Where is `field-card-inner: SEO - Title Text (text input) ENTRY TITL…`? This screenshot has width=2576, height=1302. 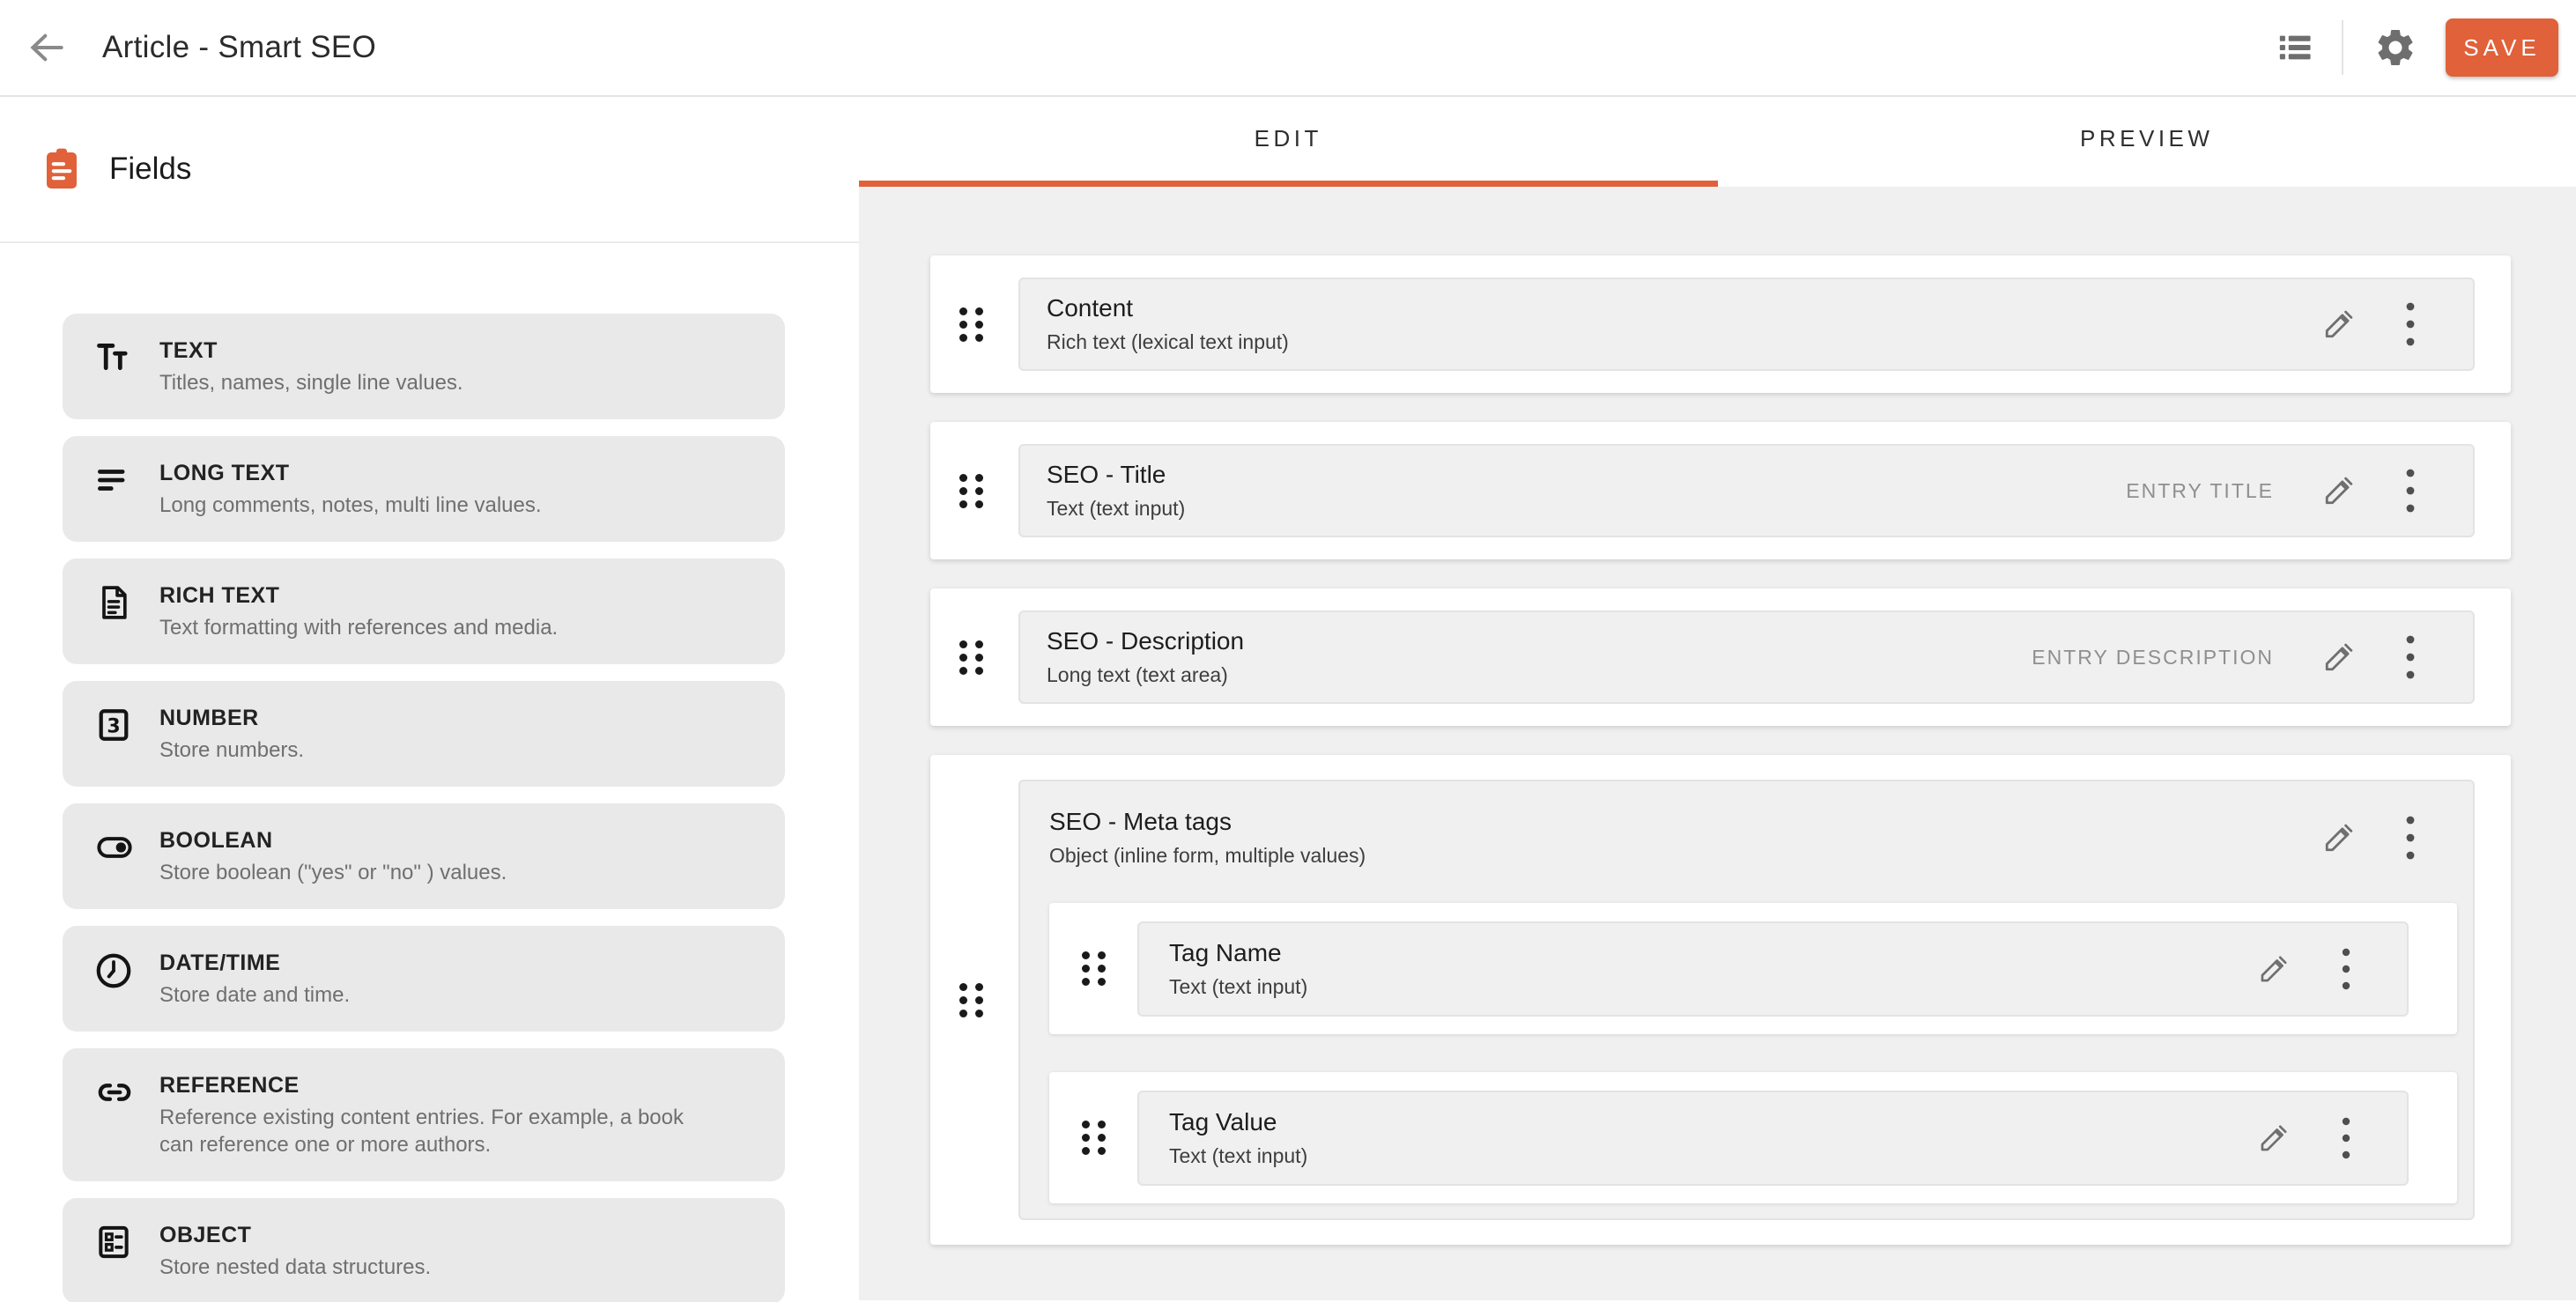
field-card-inner: SEO - Title Text (text input) ENTRY TITL… is located at coordinates (1747, 491).